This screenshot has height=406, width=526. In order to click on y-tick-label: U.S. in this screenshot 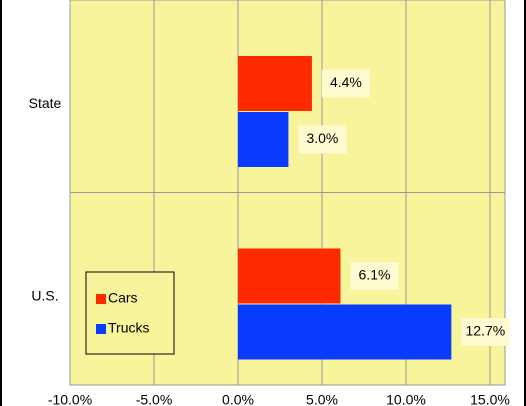, I will do `click(44, 295)`.